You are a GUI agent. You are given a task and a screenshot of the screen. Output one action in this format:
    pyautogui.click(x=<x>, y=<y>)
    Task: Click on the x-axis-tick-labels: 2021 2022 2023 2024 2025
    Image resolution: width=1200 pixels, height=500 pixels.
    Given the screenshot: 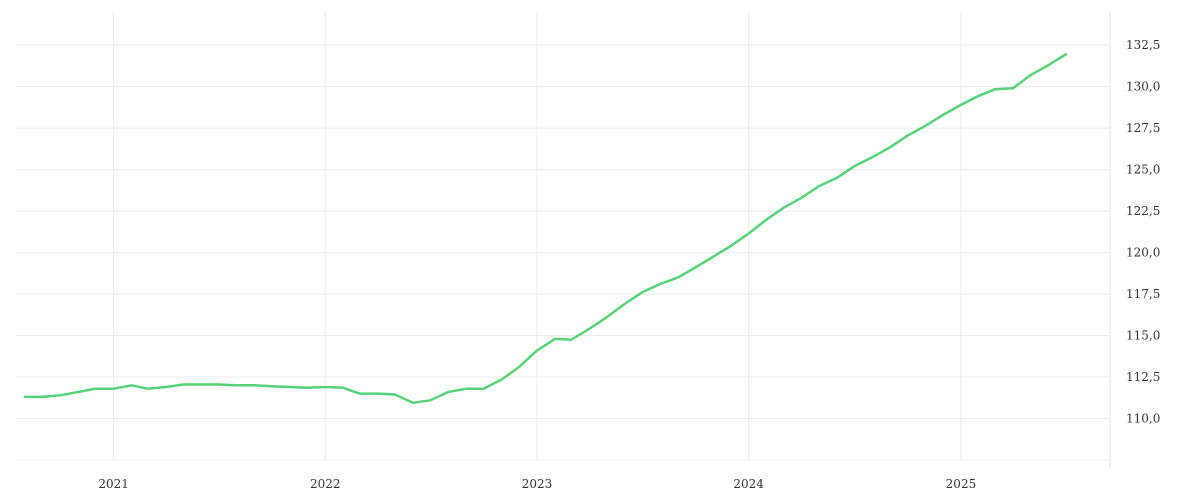 What is the action you would take?
    pyautogui.click(x=537, y=484)
    